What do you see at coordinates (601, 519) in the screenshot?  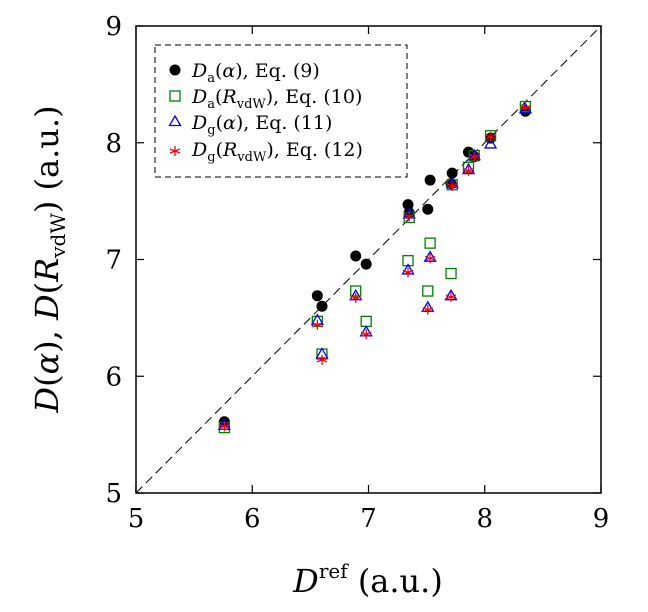 I see `x-tick-label: 9` at bounding box center [601, 519].